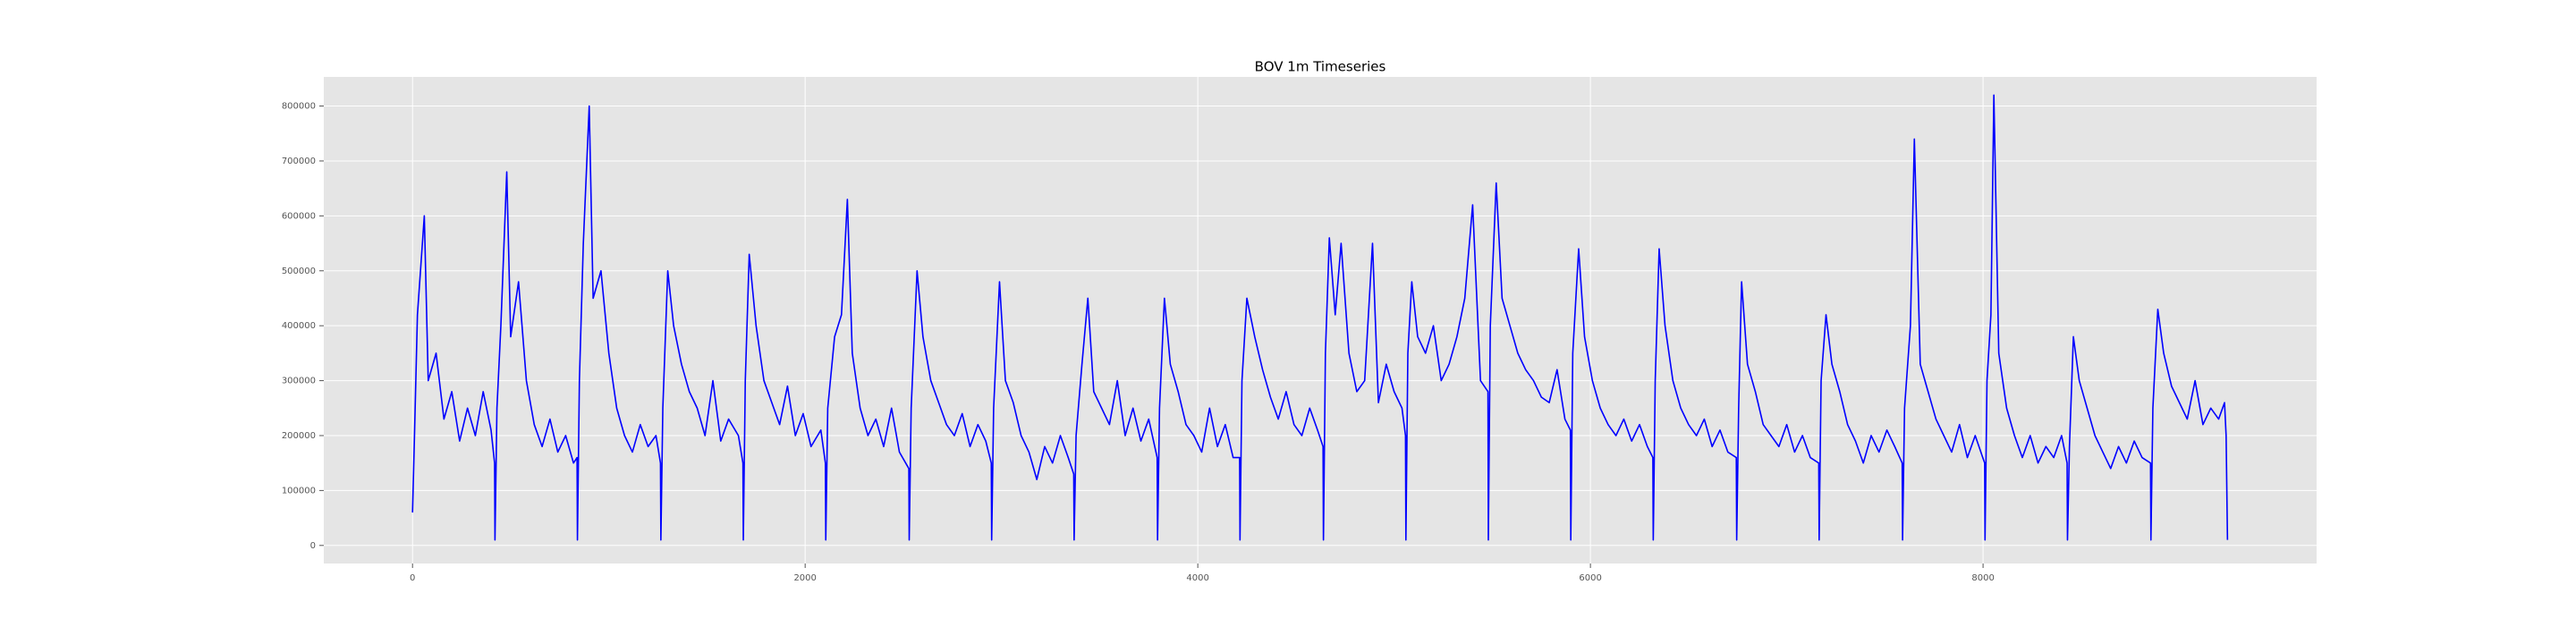  Describe the element at coordinates (1320, 67) in the screenshot. I see `chart-title: BOV 1m Timeseries` at that location.